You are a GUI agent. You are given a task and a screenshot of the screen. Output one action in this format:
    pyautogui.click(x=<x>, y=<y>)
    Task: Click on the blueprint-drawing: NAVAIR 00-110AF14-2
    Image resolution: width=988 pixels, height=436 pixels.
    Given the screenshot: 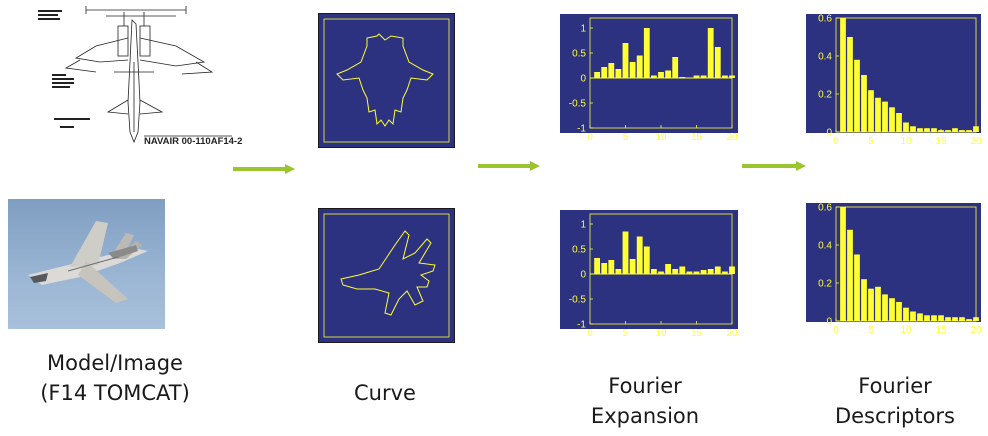 What is the action you would take?
    pyautogui.click(x=139, y=78)
    